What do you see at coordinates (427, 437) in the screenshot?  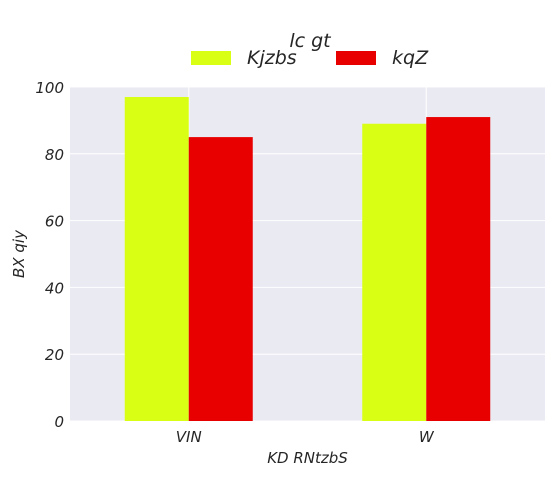 I see `x-tick-label-w: W` at bounding box center [427, 437].